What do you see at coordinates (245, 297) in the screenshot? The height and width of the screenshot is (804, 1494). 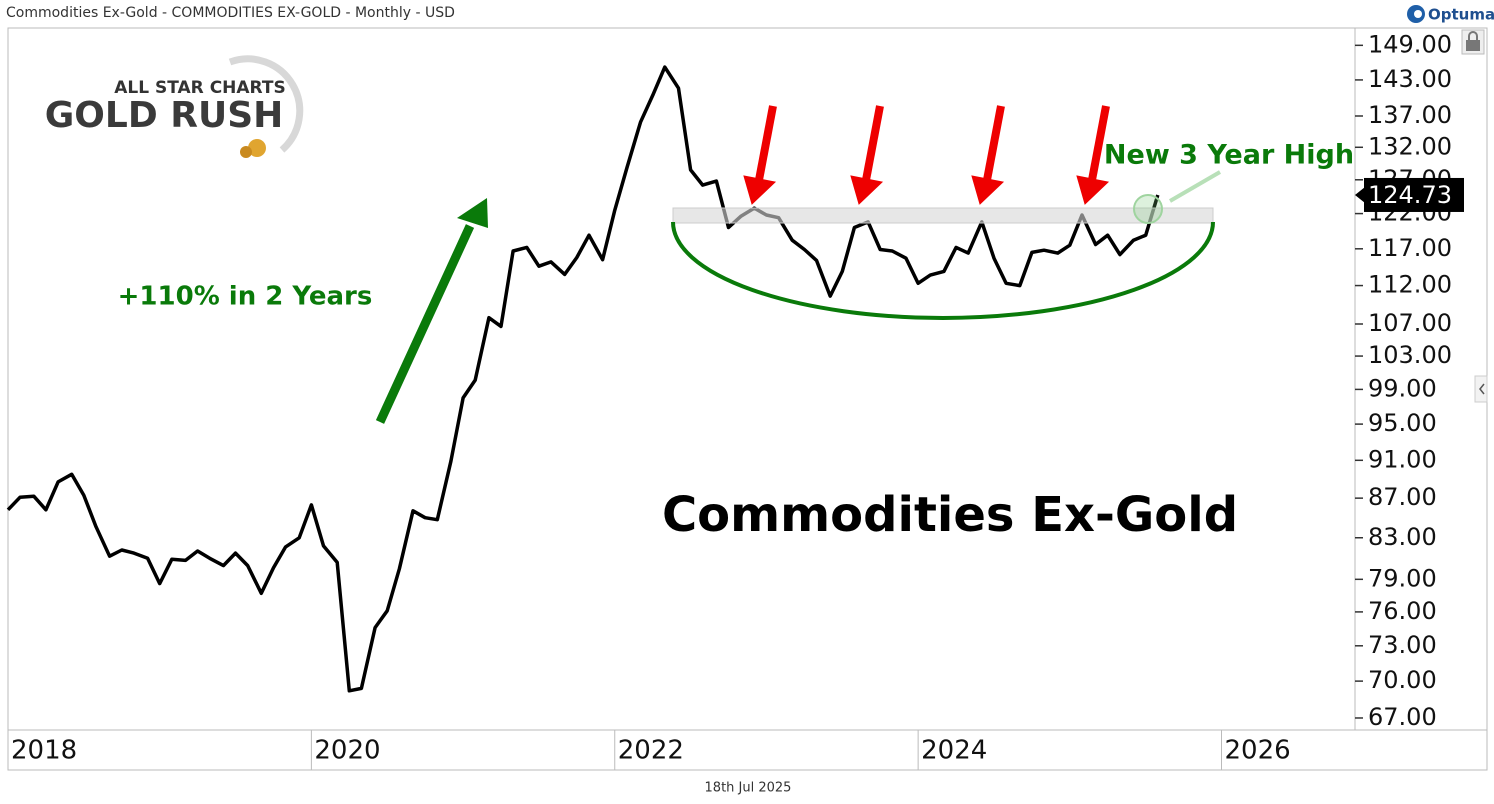 I see `gain-annotation: +110% in 2 Years` at bounding box center [245, 297].